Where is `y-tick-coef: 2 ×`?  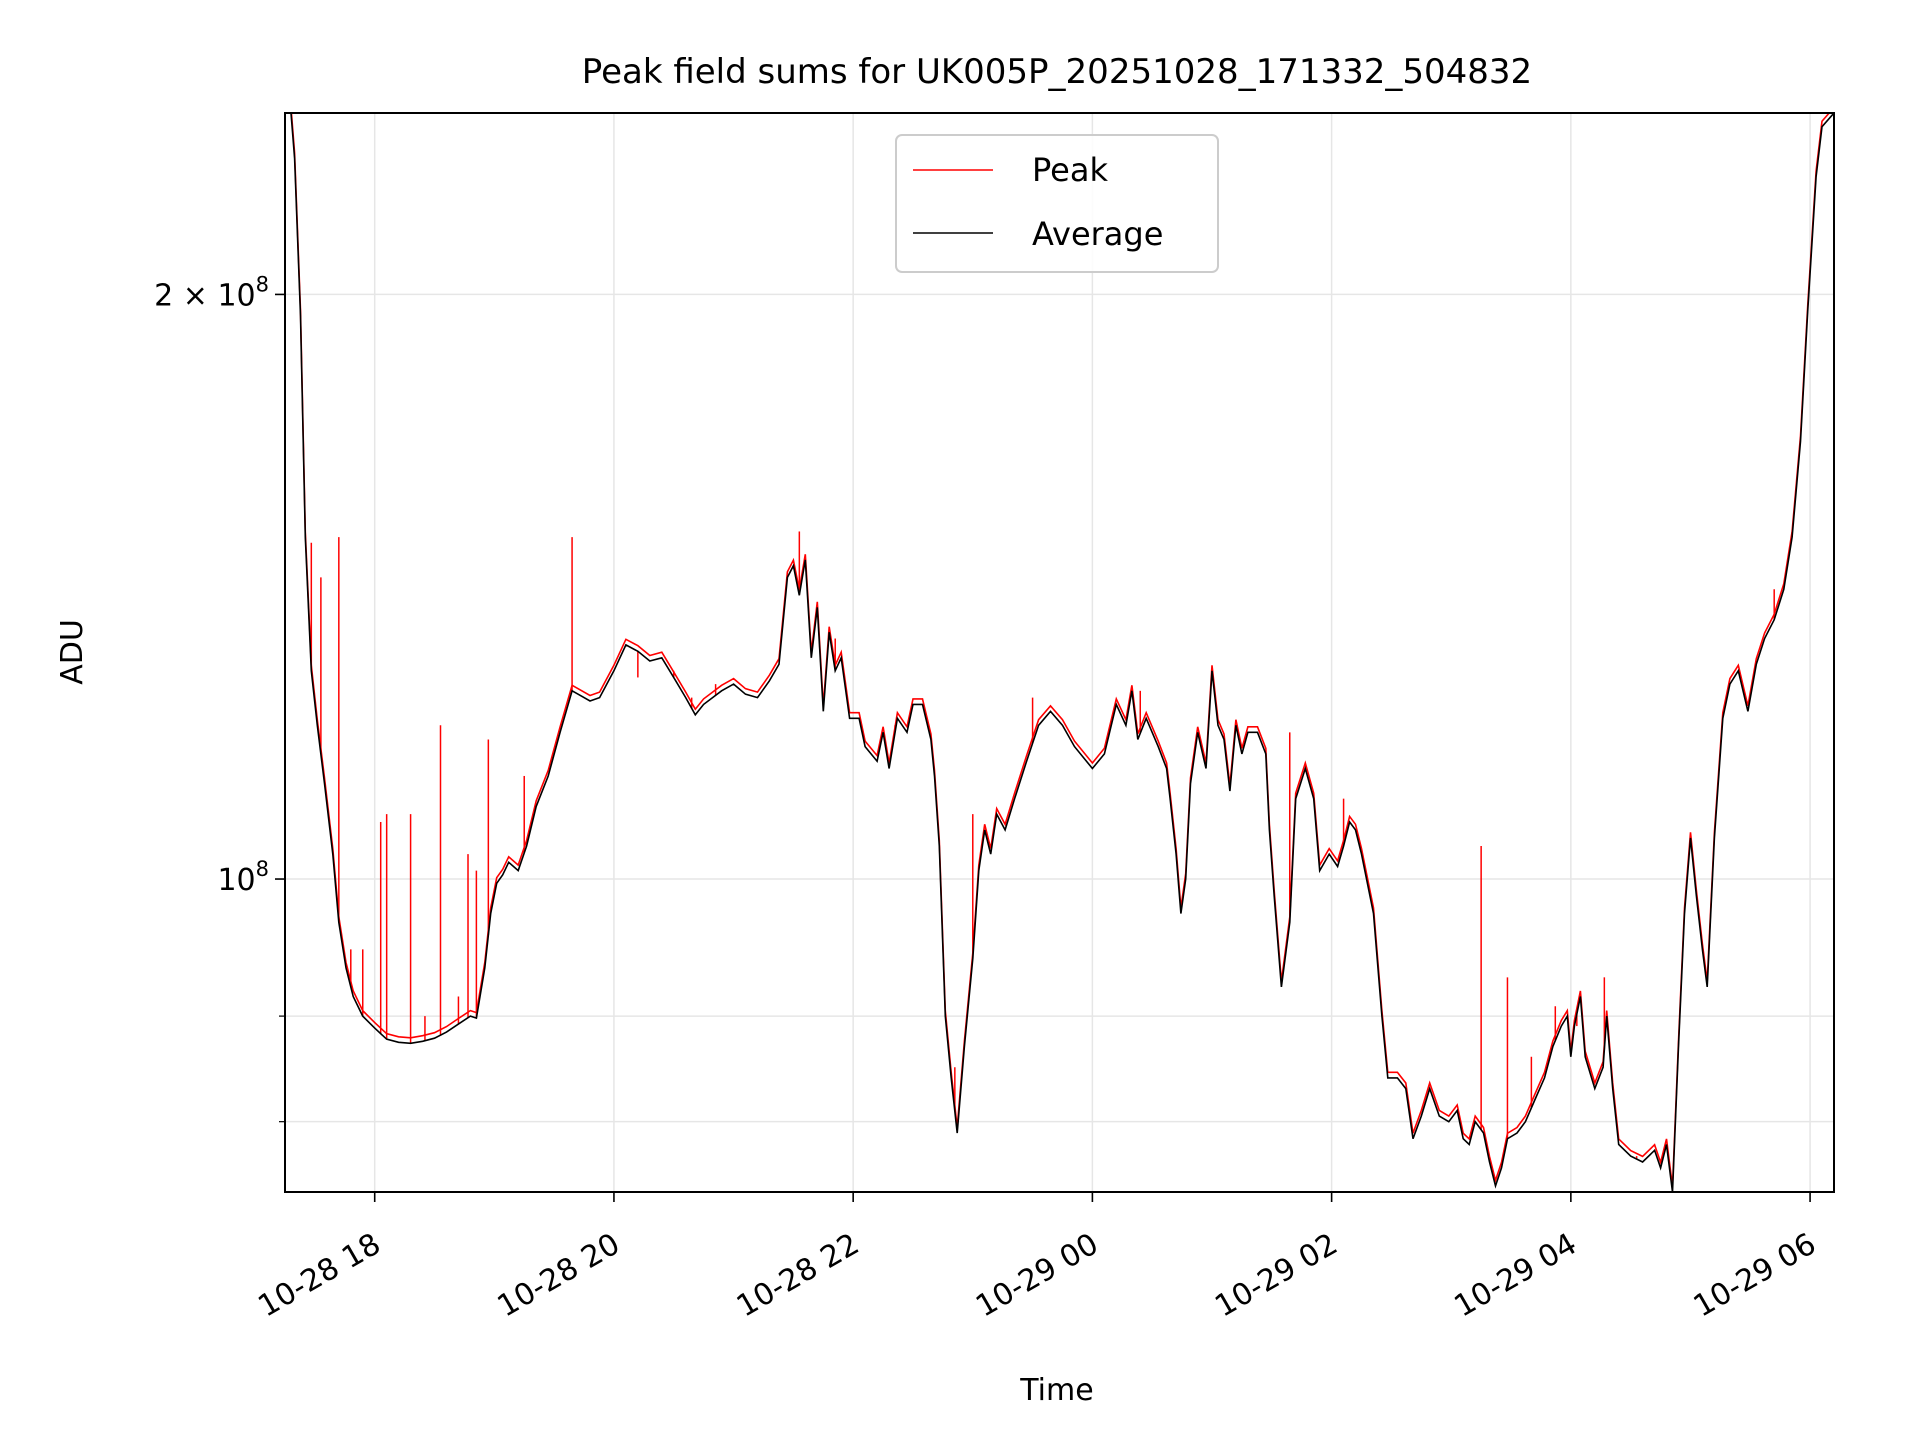
y-tick-coef: 2 × is located at coordinates (185, 295).